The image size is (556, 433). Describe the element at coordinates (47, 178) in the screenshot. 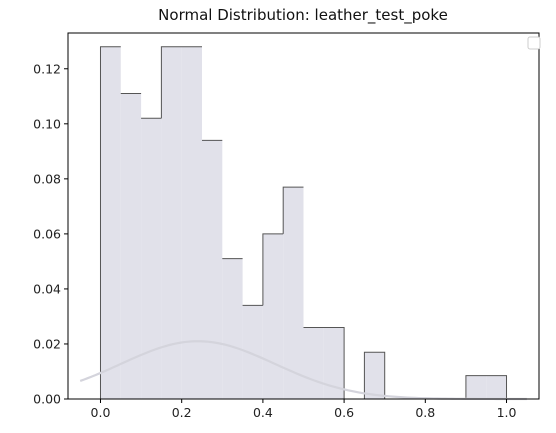

I see `y-tick-label: 0.08` at that location.